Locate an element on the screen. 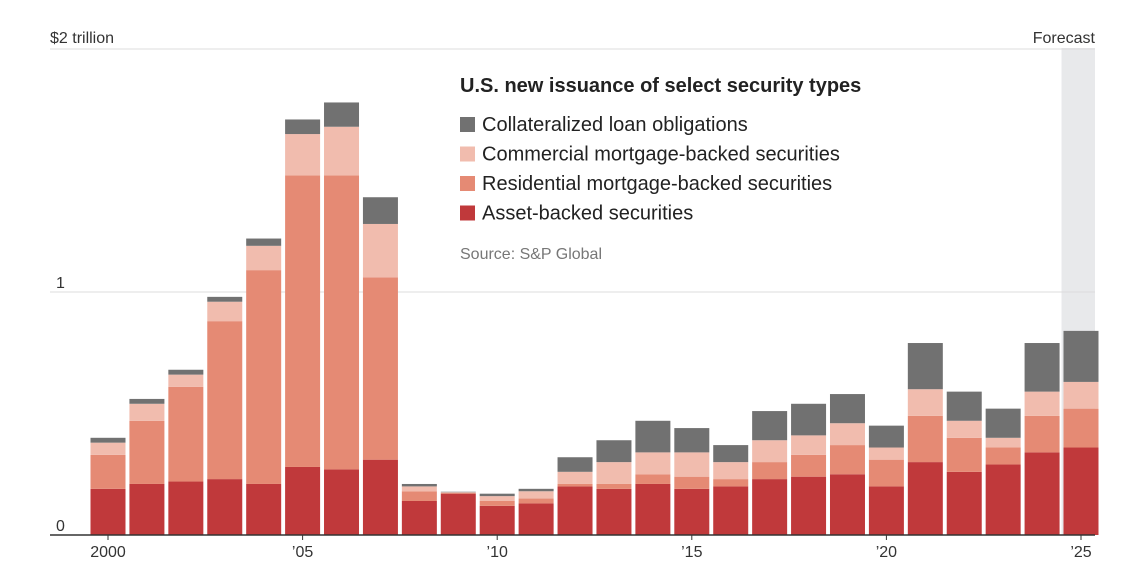 The image size is (1123, 574). bar-commercial-mortgage-backed-securities-2003 is located at coordinates (225, 311).